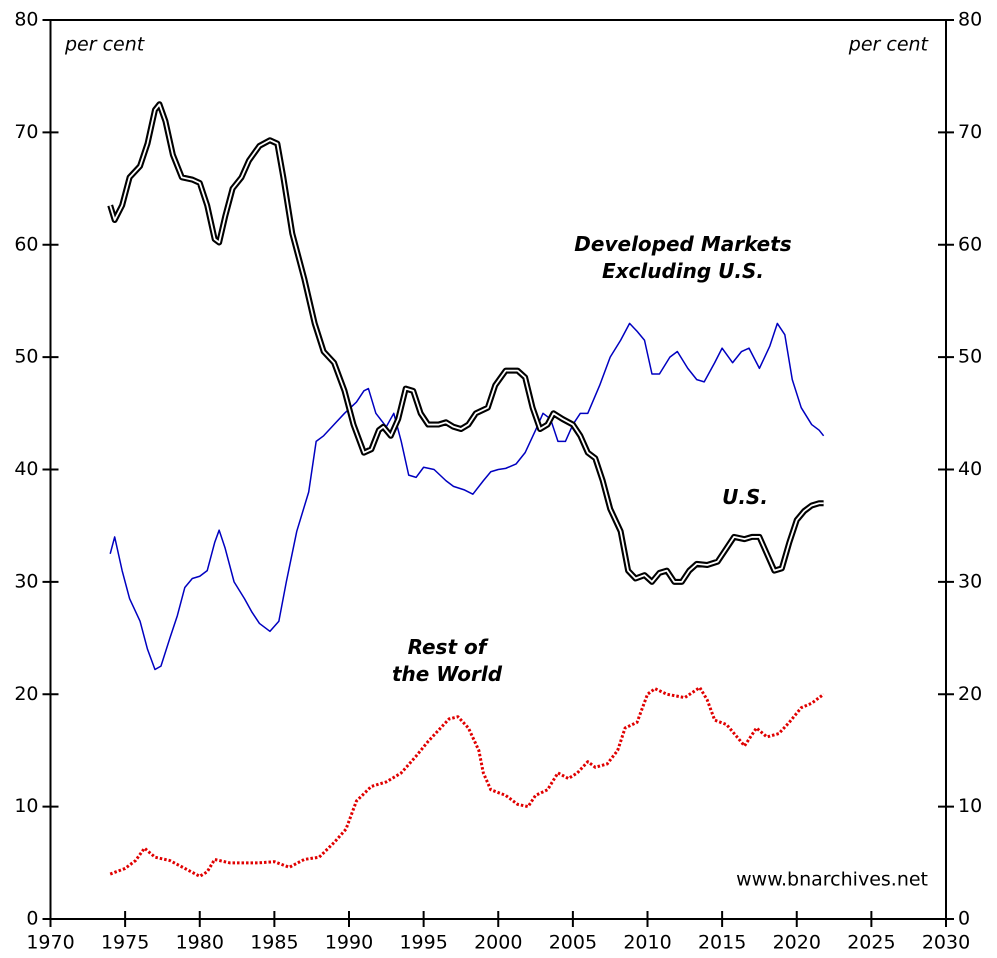 This screenshot has width=997, height=958. What do you see at coordinates (970, 469) in the screenshot?
I see `y2-tick-label: 40` at bounding box center [970, 469].